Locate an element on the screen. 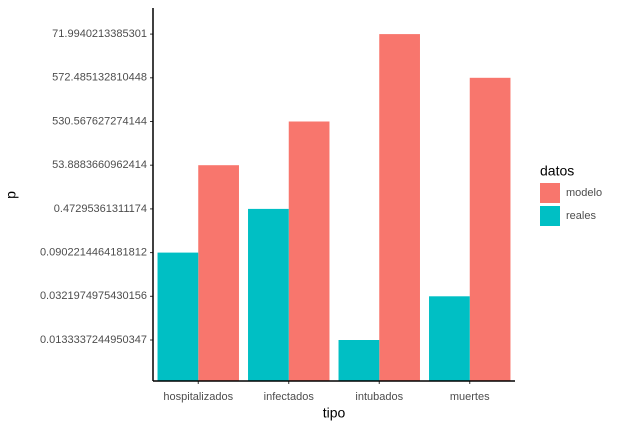  y-tick-label: 0.0902214464181812 is located at coordinates (93, 253).